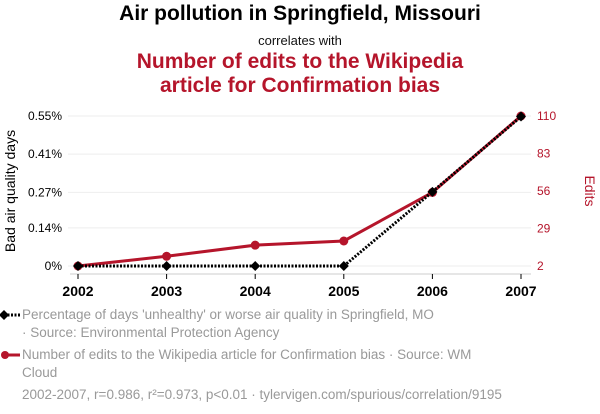 The height and width of the screenshot is (414, 600). Describe the element at coordinates (590, 190) in the screenshot. I see `right-axis-label: Edits` at that location.